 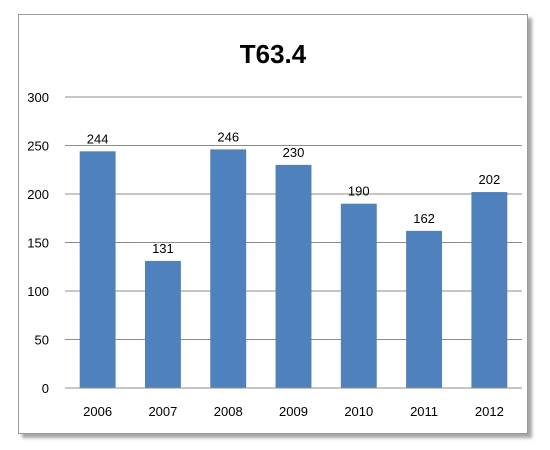 I want to click on bar-2010, so click(x=358, y=295).